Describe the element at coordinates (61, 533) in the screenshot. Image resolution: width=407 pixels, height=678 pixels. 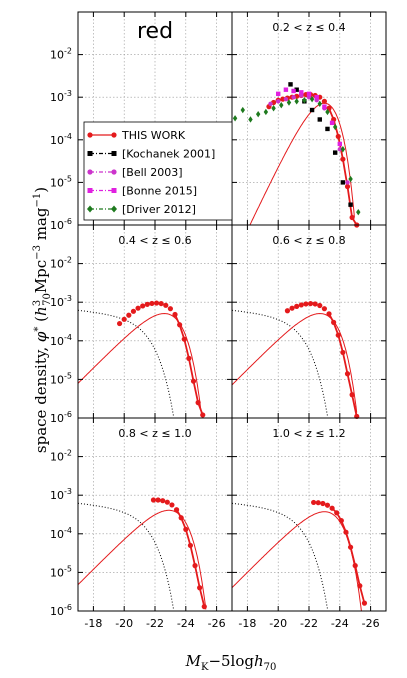
I see `y-tick-label: 10⁻⁴` at that location.